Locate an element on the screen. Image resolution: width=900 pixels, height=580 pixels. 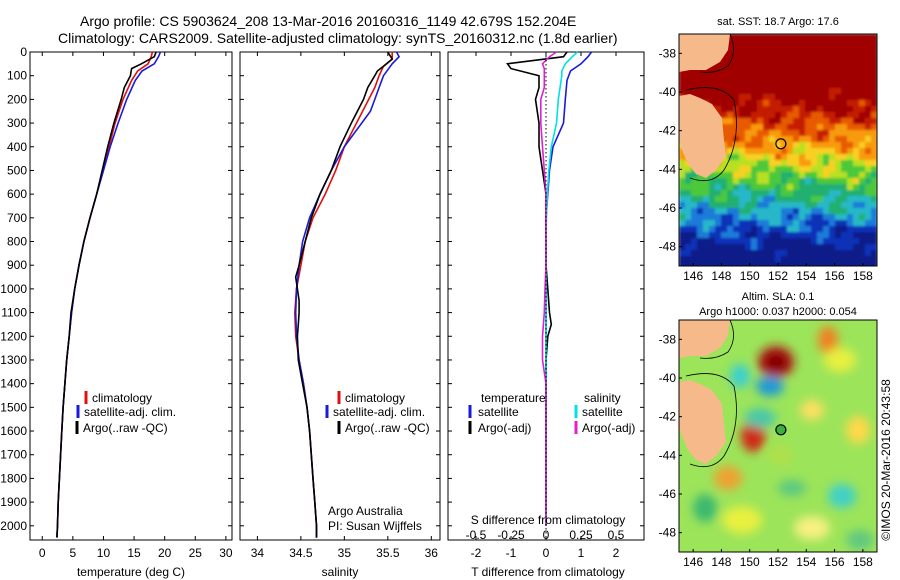
y-tick-label: 1600 is located at coordinates (13, 431).